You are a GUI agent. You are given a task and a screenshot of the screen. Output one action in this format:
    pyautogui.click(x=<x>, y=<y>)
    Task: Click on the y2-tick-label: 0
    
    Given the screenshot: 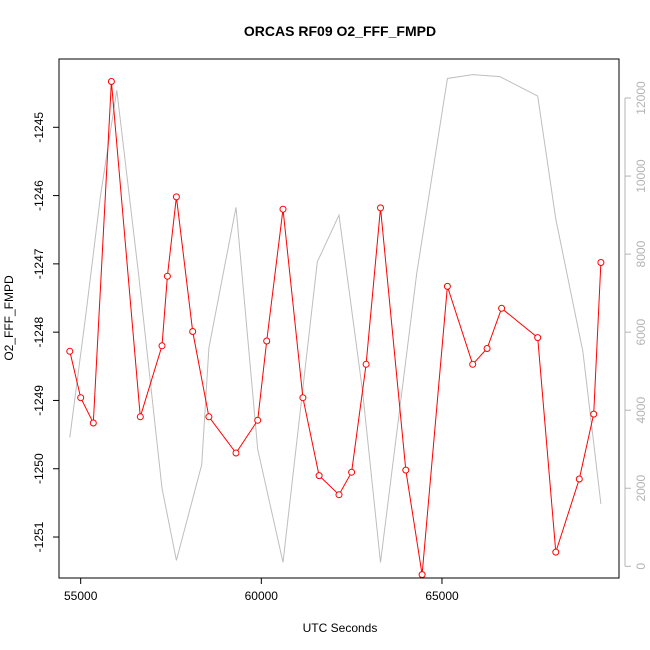 What is the action you would take?
    pyautogui.click(x=641, y=566)
    